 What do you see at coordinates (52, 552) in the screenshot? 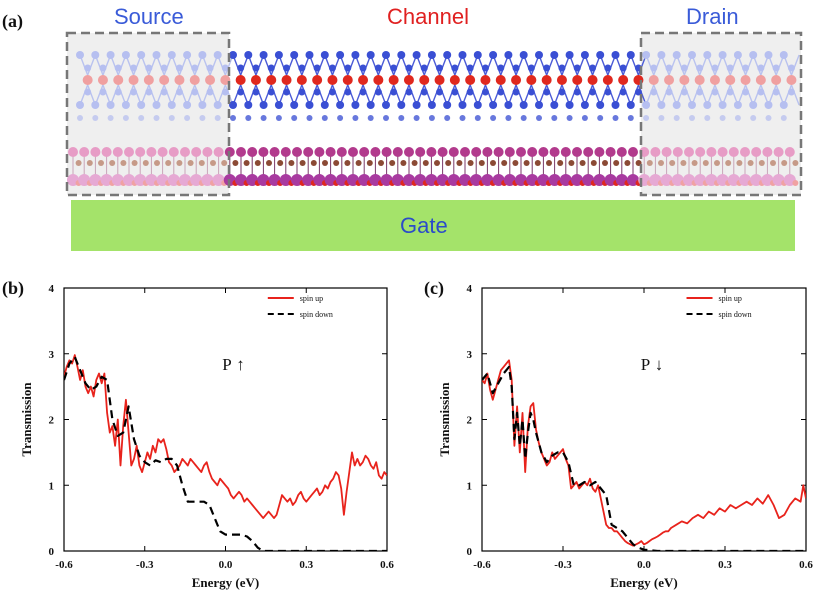
I see `y-tick-label: 0` at bounding box center [52, 552].